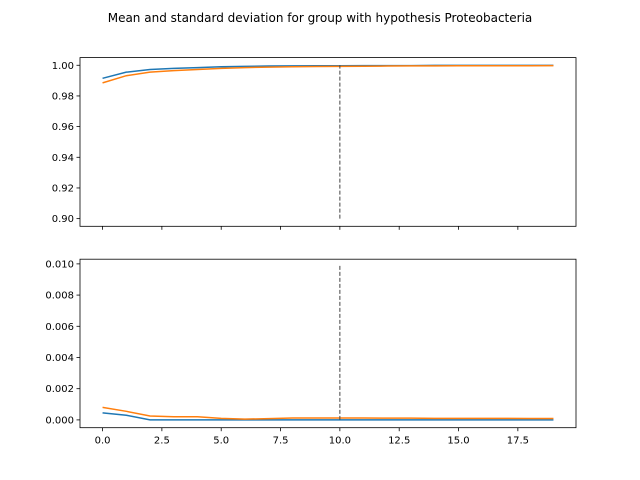 The width and height of the screenshot is (640, 480). What do you see at coordinates (518, 441) in the screenshot?
I see `x-tick-label: 17.5` at bounding box center [518, 441].